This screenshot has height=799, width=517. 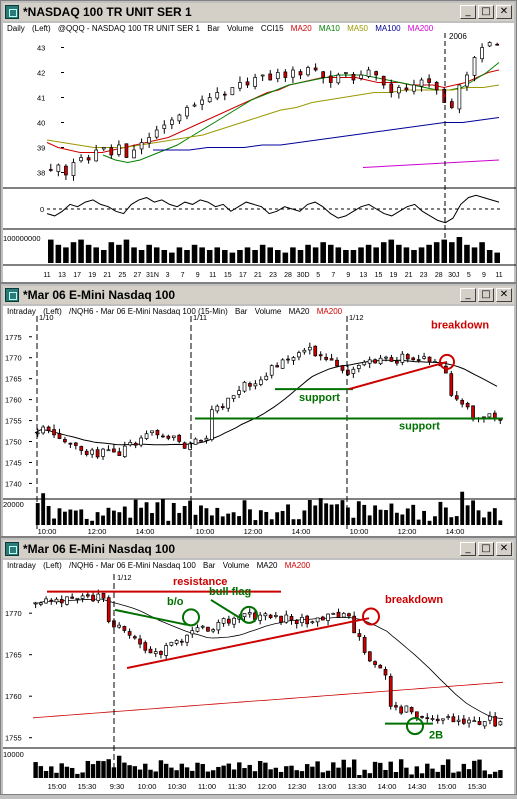 What do you see at coordinates (41, 48) in the screenshot?
I see `price-tick-label: 43` at bounding box center [41, 48].